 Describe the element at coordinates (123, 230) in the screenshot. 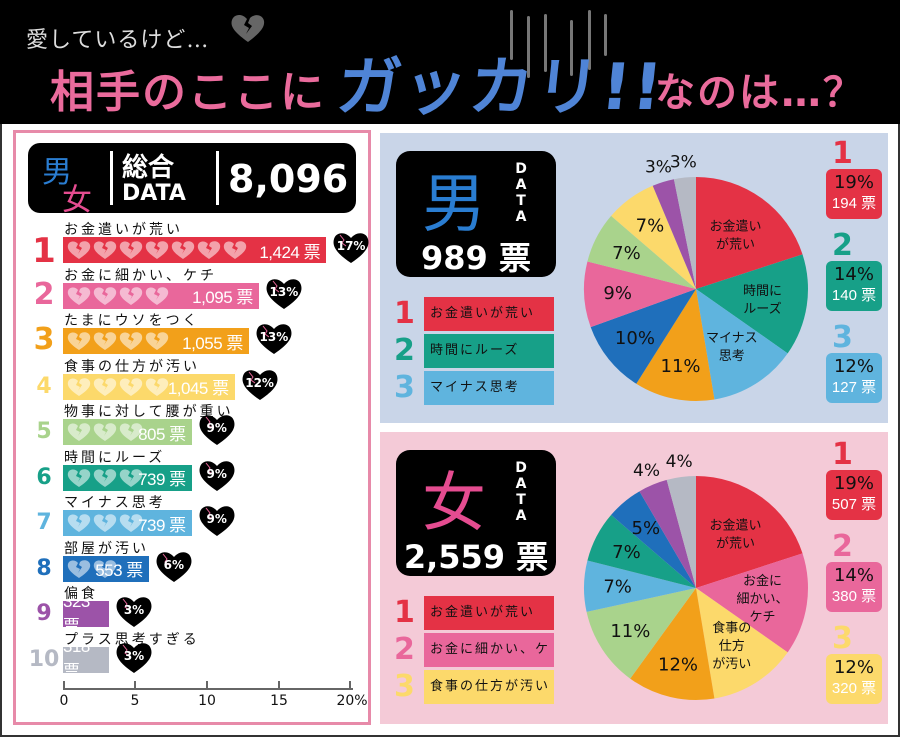

I see `ranking-item-label: お金遣いが荒い` at that location.